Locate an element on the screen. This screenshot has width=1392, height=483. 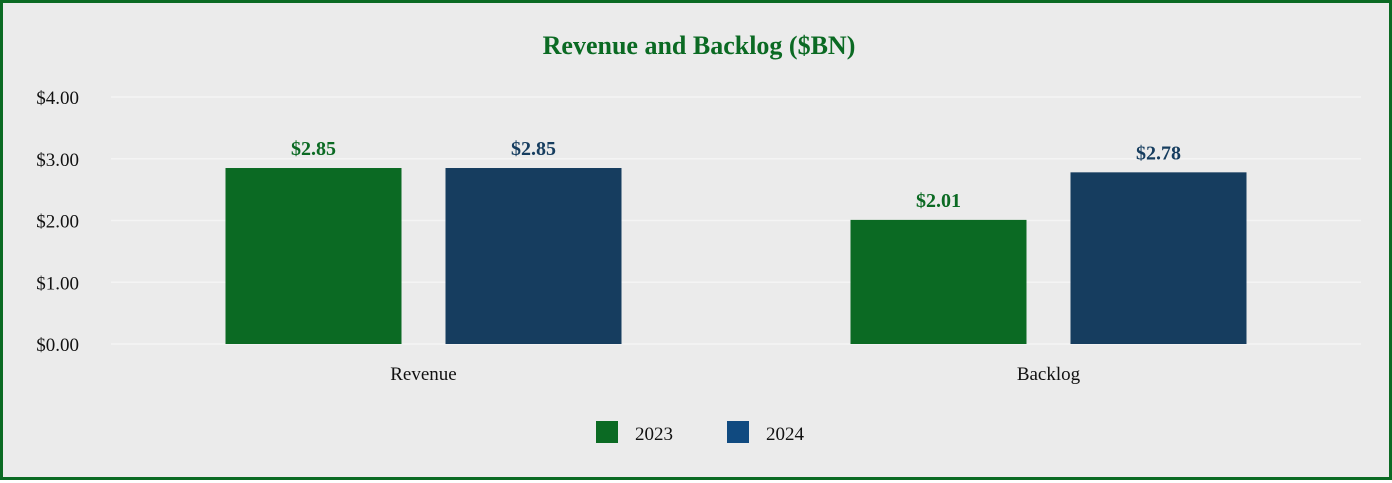
y-tick-label: $2.00 is located at coordinates (57, 222).